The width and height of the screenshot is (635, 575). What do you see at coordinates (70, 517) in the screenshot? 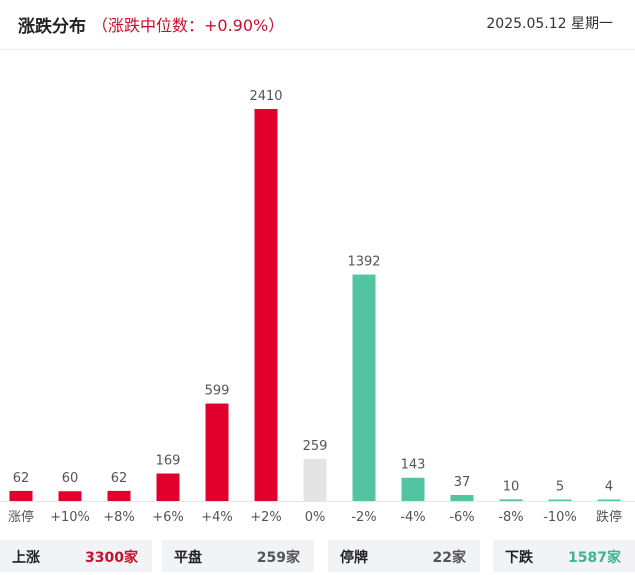
I see `category-label: +10%` at bounding box center [70, 517].